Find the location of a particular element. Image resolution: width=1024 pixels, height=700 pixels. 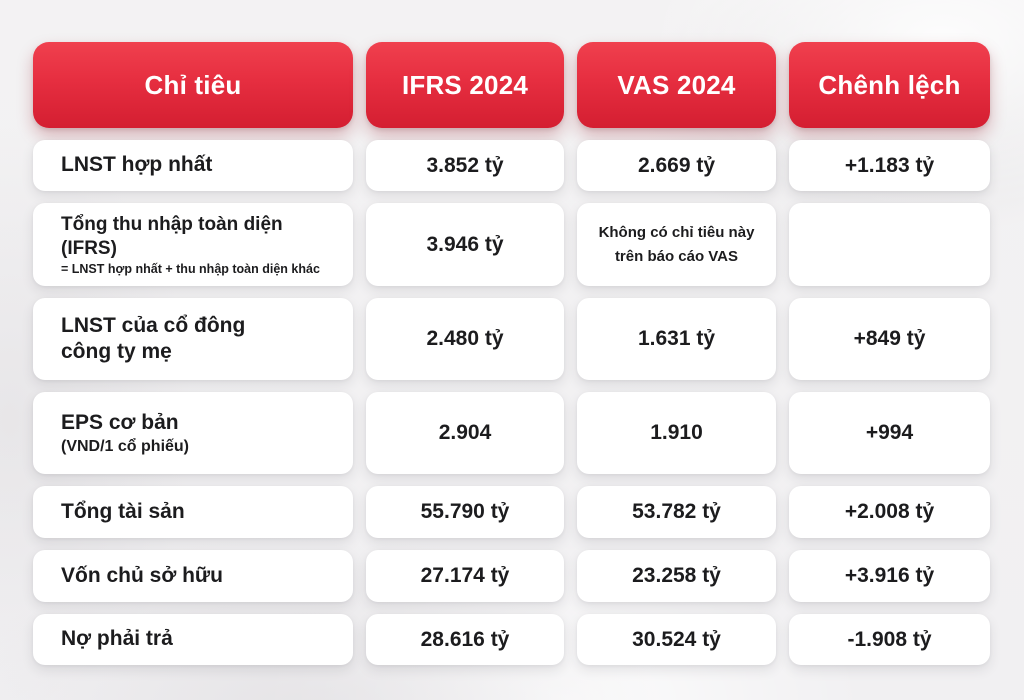

diff-value: +1.183 tỷ is located at coordinates (889, 165).